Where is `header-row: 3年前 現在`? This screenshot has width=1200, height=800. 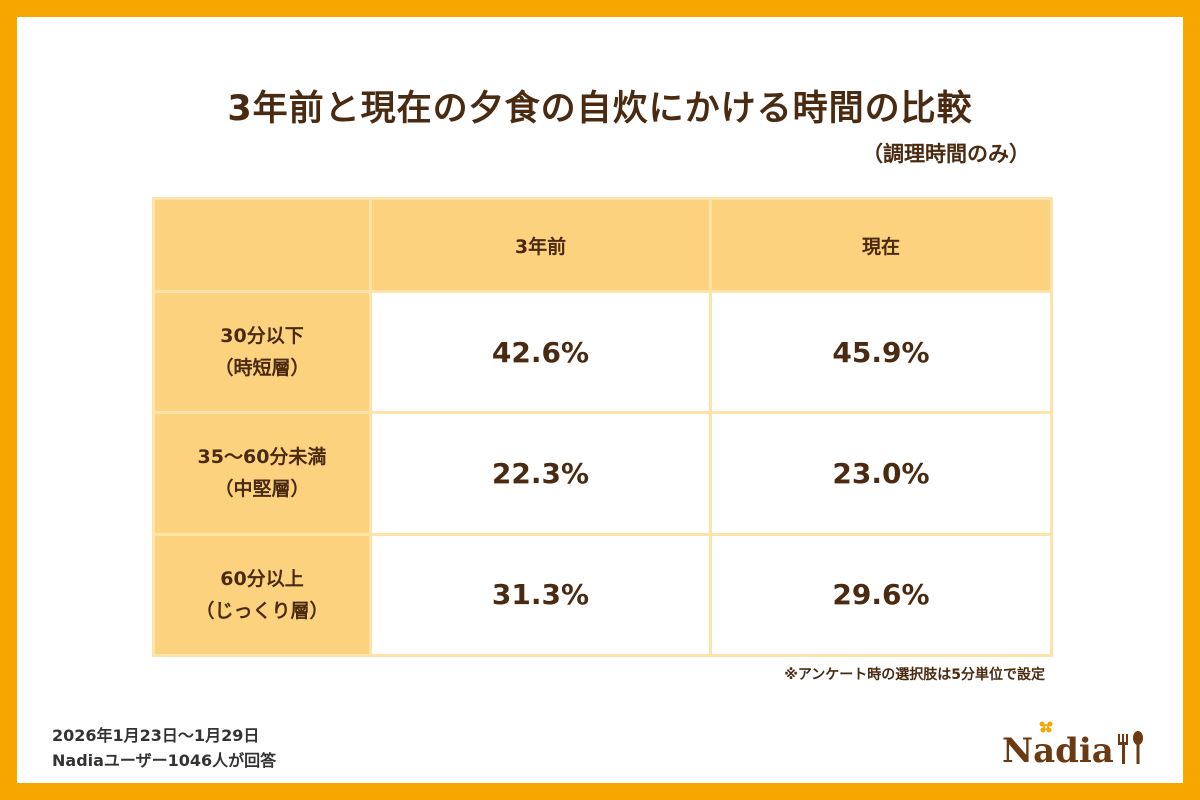 header-row: 3年前 現在 is located at coordinates (602, 245).